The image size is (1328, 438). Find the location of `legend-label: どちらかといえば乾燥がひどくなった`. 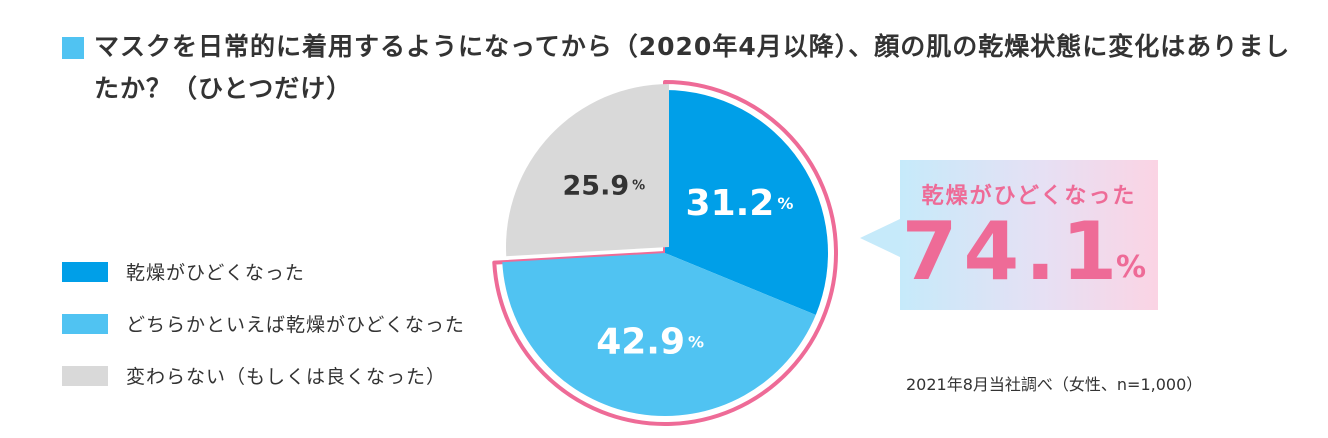

legend-label: どちらかといえば乾燥がひどくなった is located at coordinates (295, 325).